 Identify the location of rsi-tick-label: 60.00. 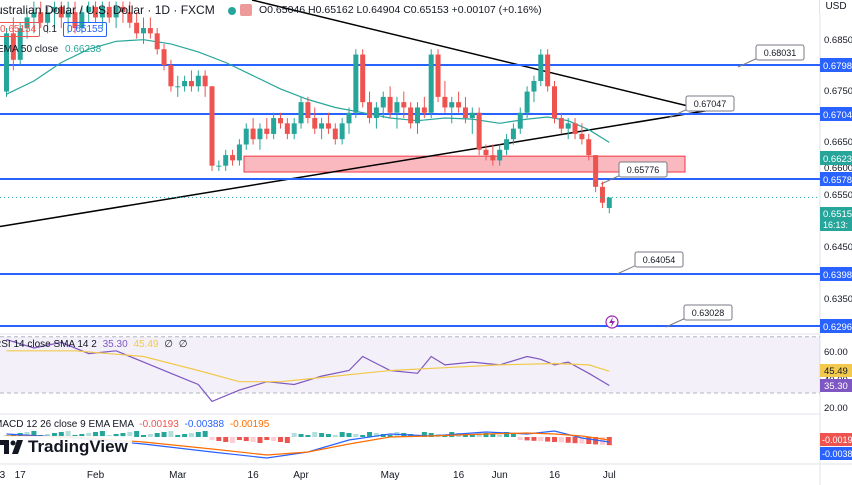
(836, 352).